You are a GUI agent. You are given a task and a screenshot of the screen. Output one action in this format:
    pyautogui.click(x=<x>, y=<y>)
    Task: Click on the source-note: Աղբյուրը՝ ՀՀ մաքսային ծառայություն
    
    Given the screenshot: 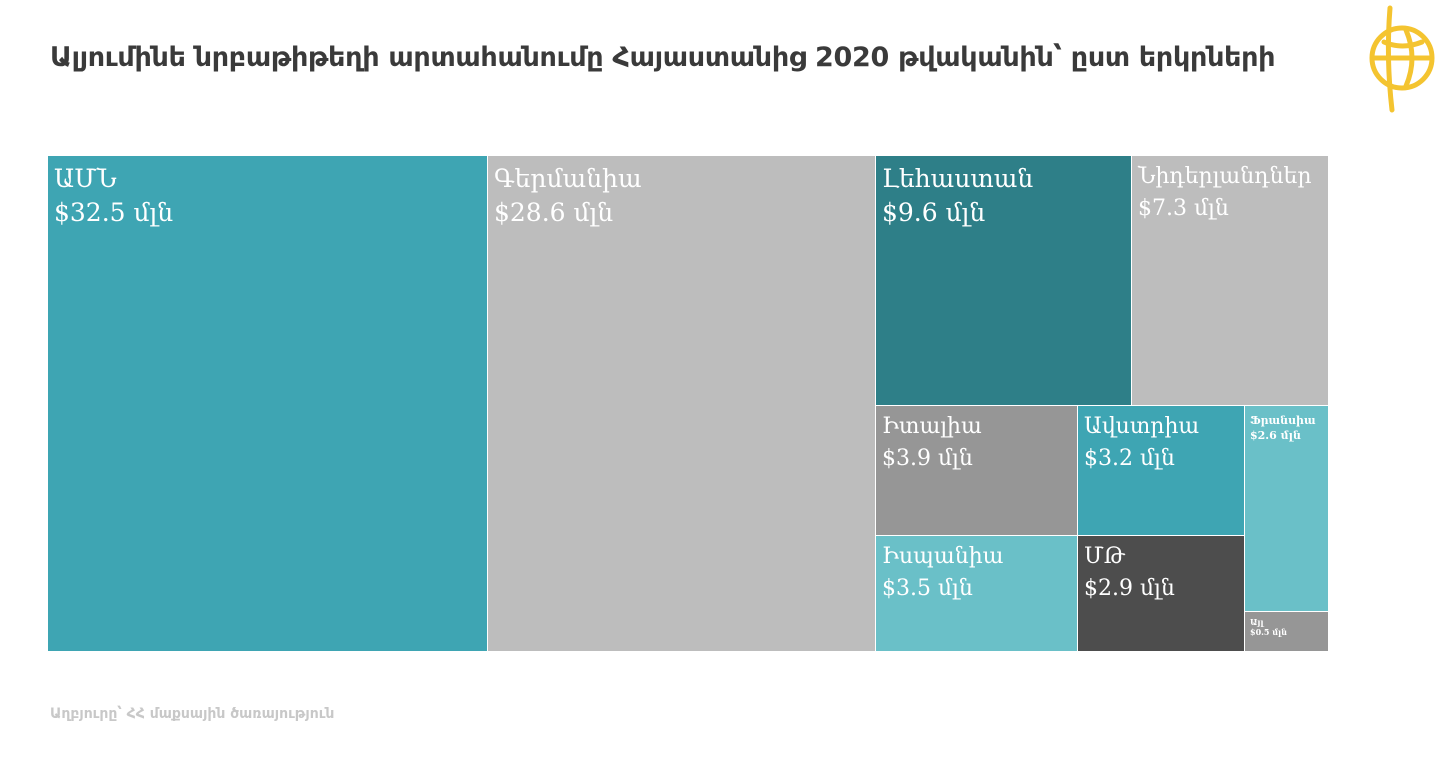 What is the action you would take?
    pyautogui.click(x=192, y=714)
    